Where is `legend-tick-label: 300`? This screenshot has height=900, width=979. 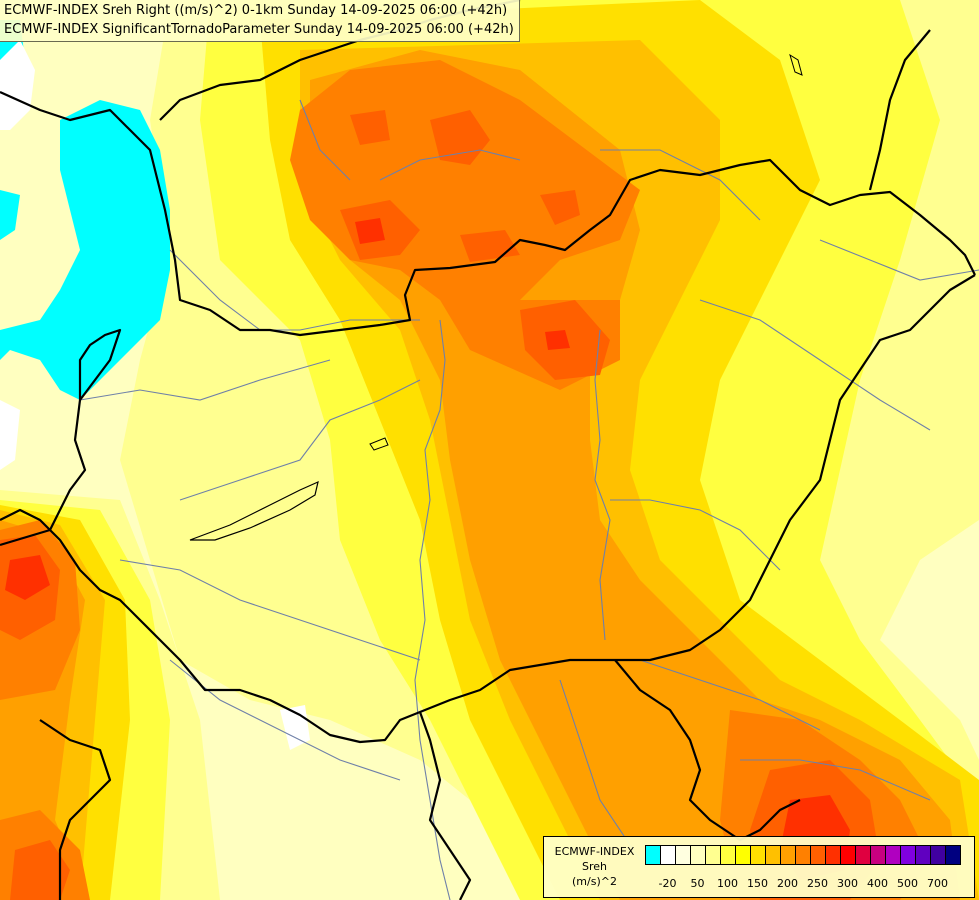
legend-tick-label: 300 is located at coordinates (847, 883).